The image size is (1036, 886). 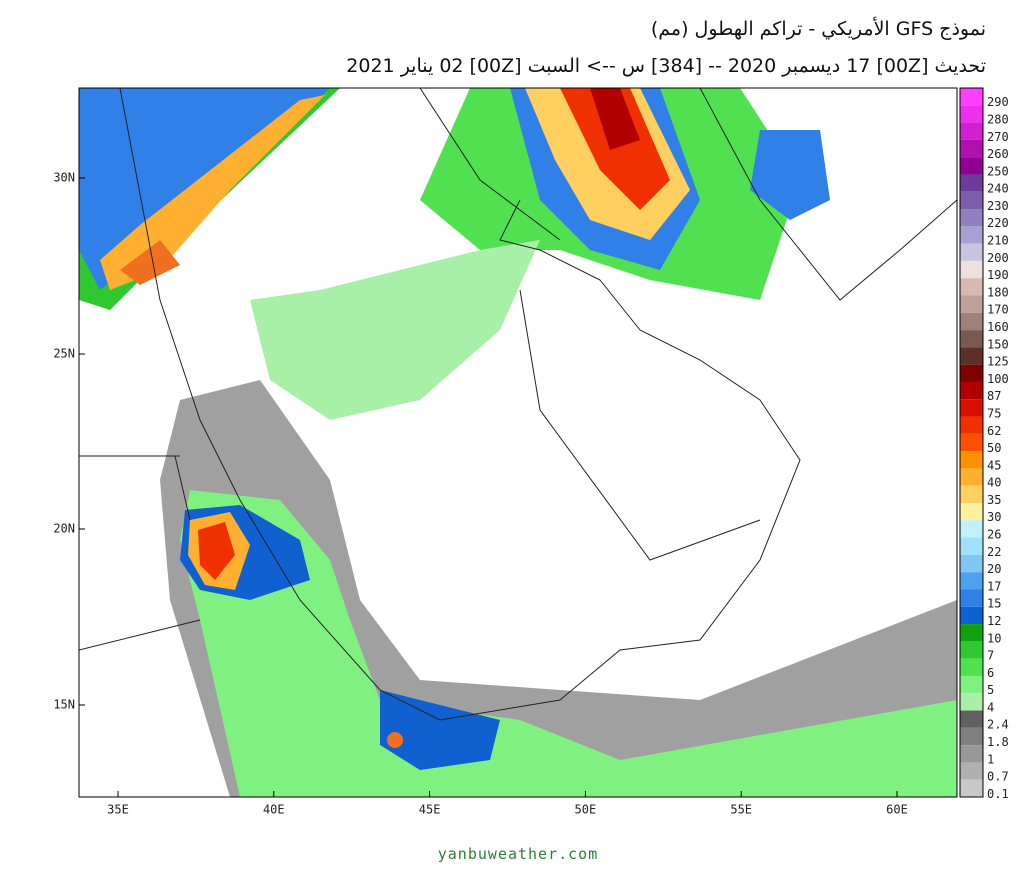 I want to click on colorbar-label: 125, so click(x=998, y=362).